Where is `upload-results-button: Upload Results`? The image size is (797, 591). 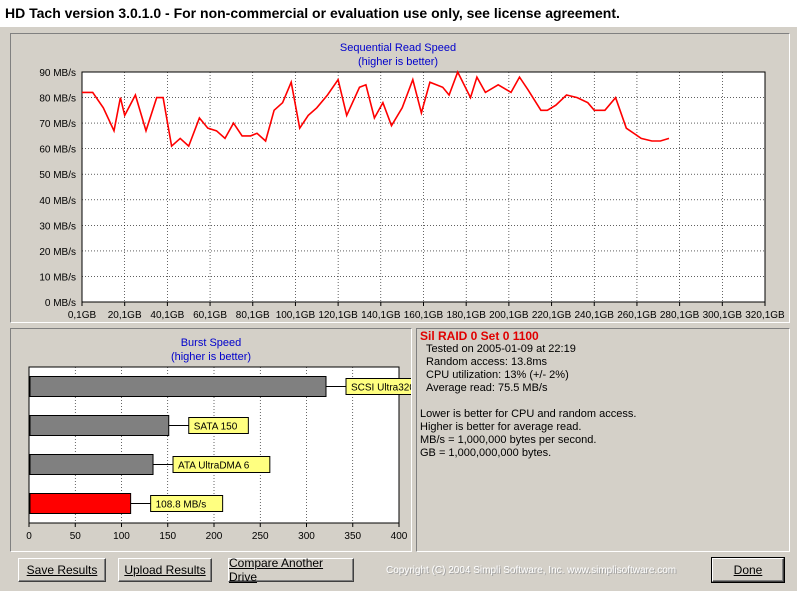
upload-results-button: Upload Results is located at coordinates (165, 570).